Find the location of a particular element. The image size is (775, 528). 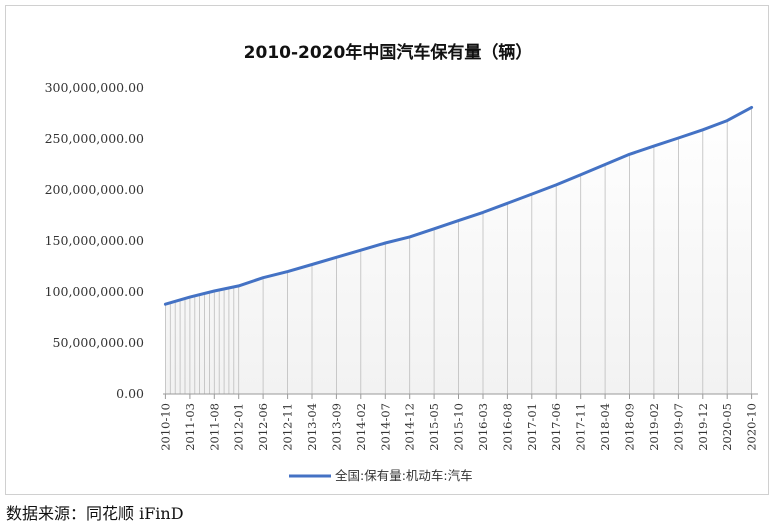

x-tick-label: 2019-12 is located at coordinates (703, 427).